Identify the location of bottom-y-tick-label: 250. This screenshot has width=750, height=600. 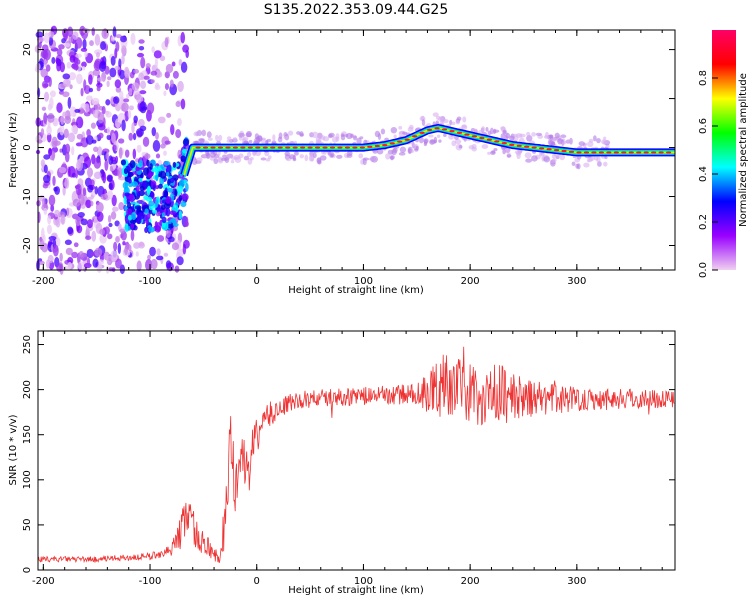
(27, 344).